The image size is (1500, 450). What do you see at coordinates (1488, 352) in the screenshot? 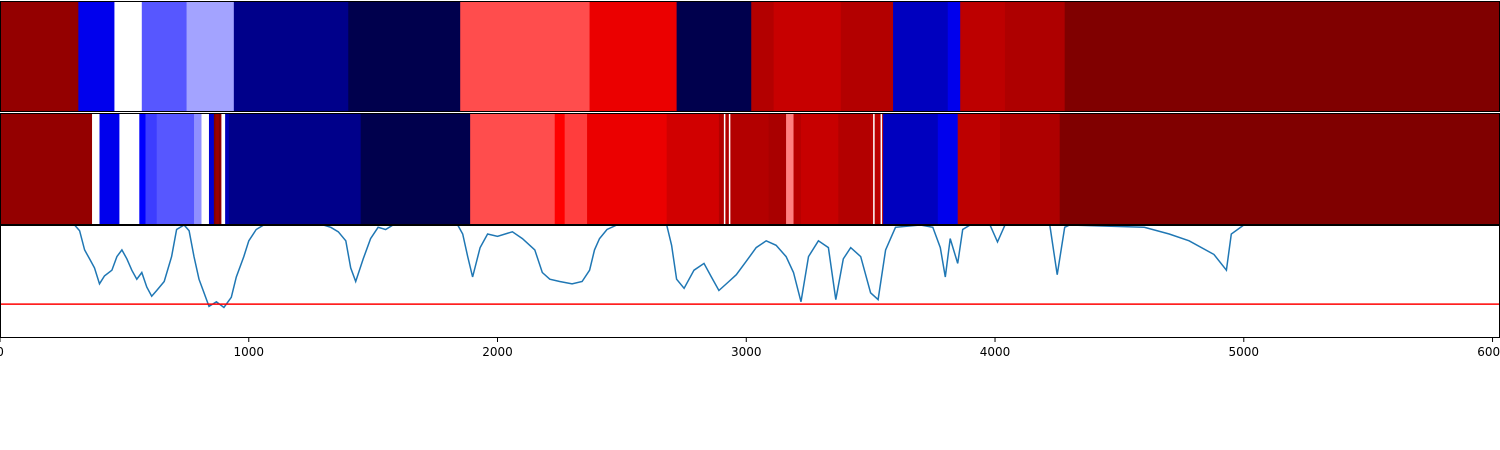
I see `x-tick-label: 6000` at bounding box center [1488, 352].